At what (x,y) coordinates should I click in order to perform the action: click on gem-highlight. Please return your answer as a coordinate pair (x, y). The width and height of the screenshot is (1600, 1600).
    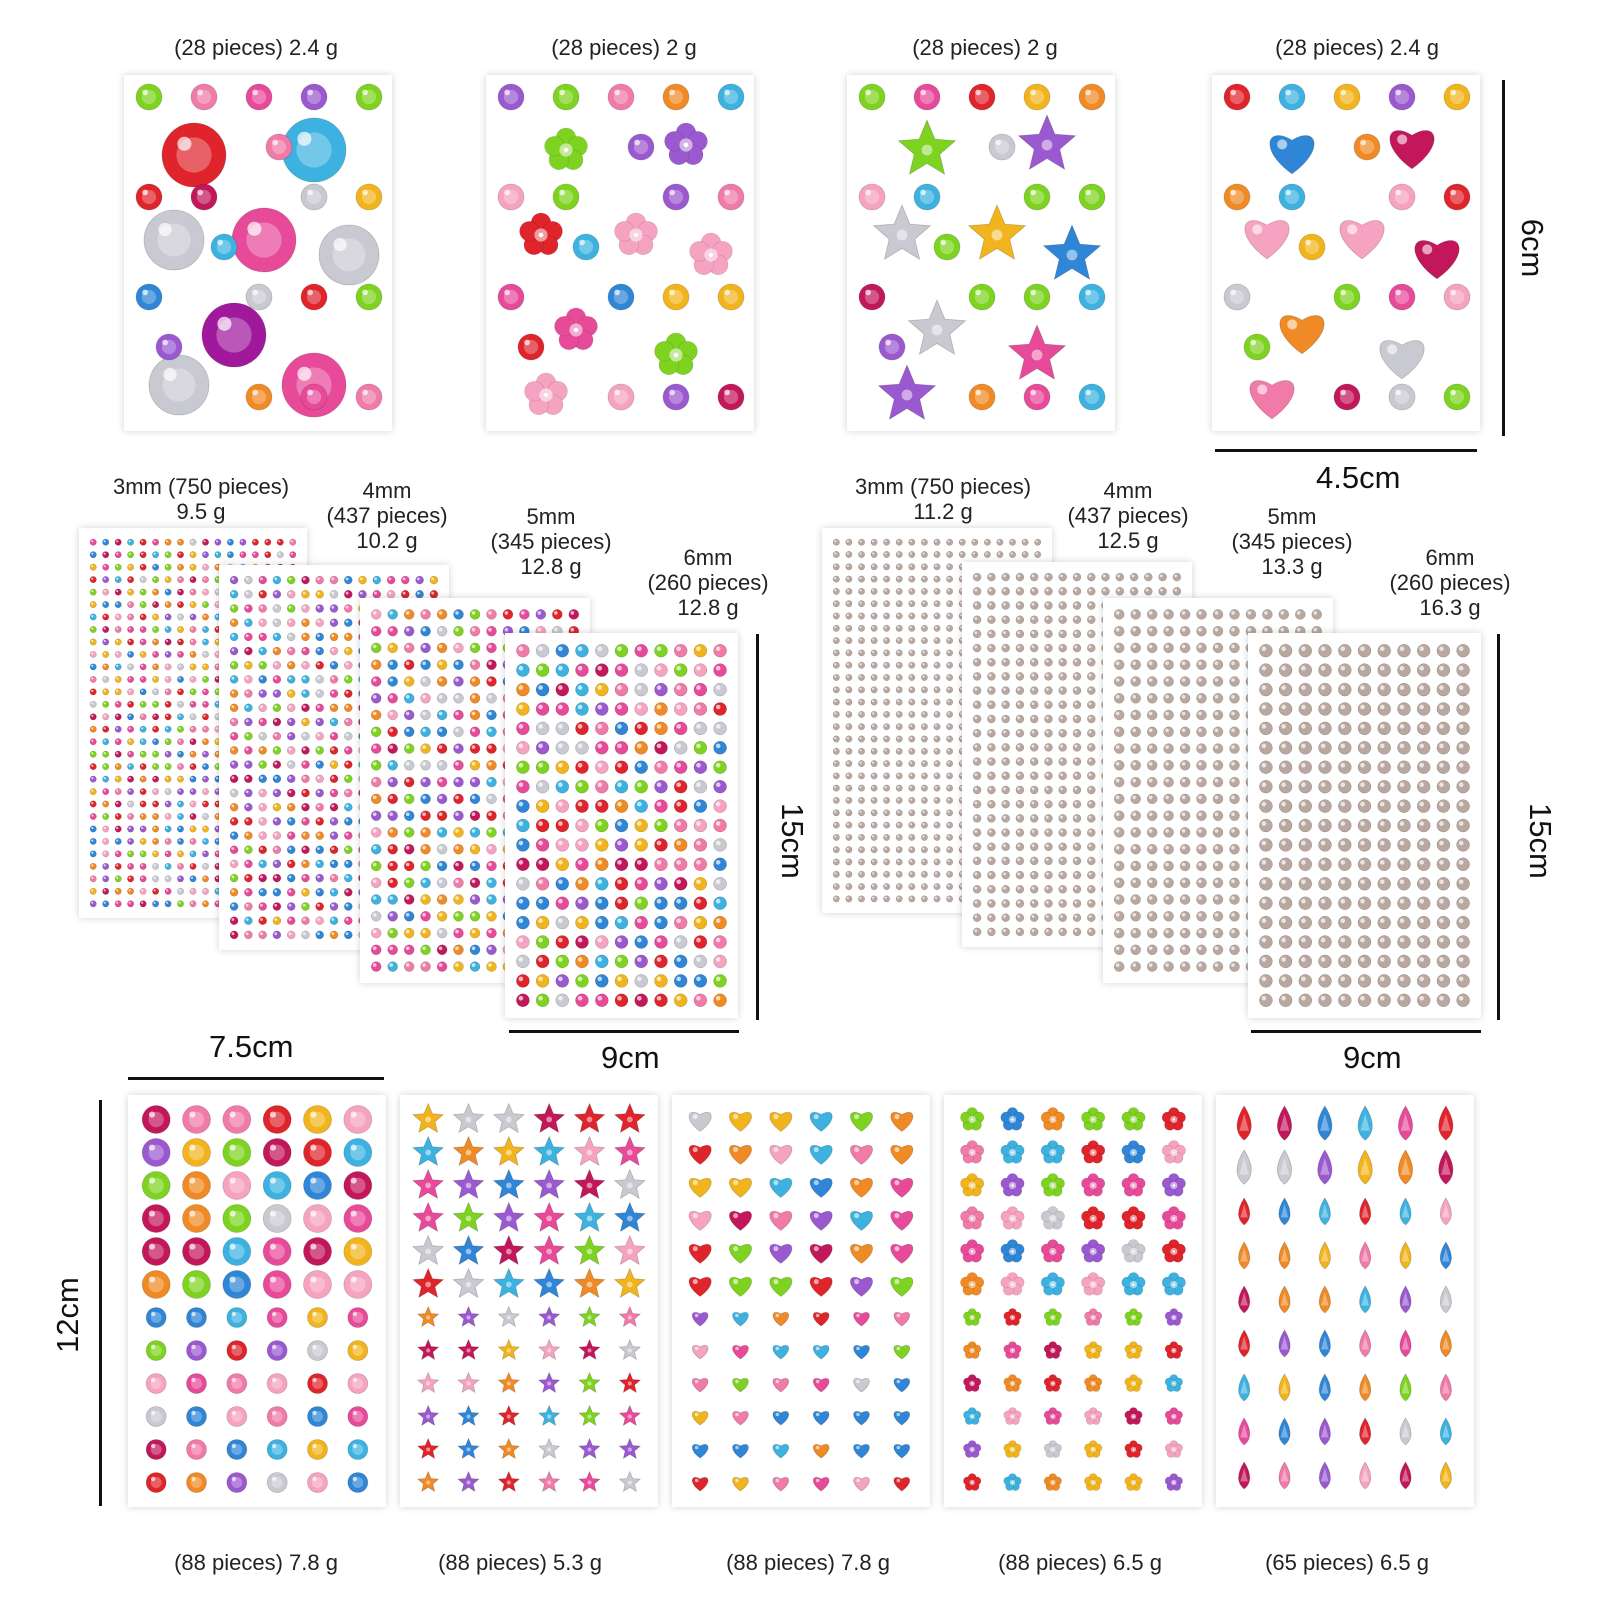
    Looking at the image, I should click on (998, 142).